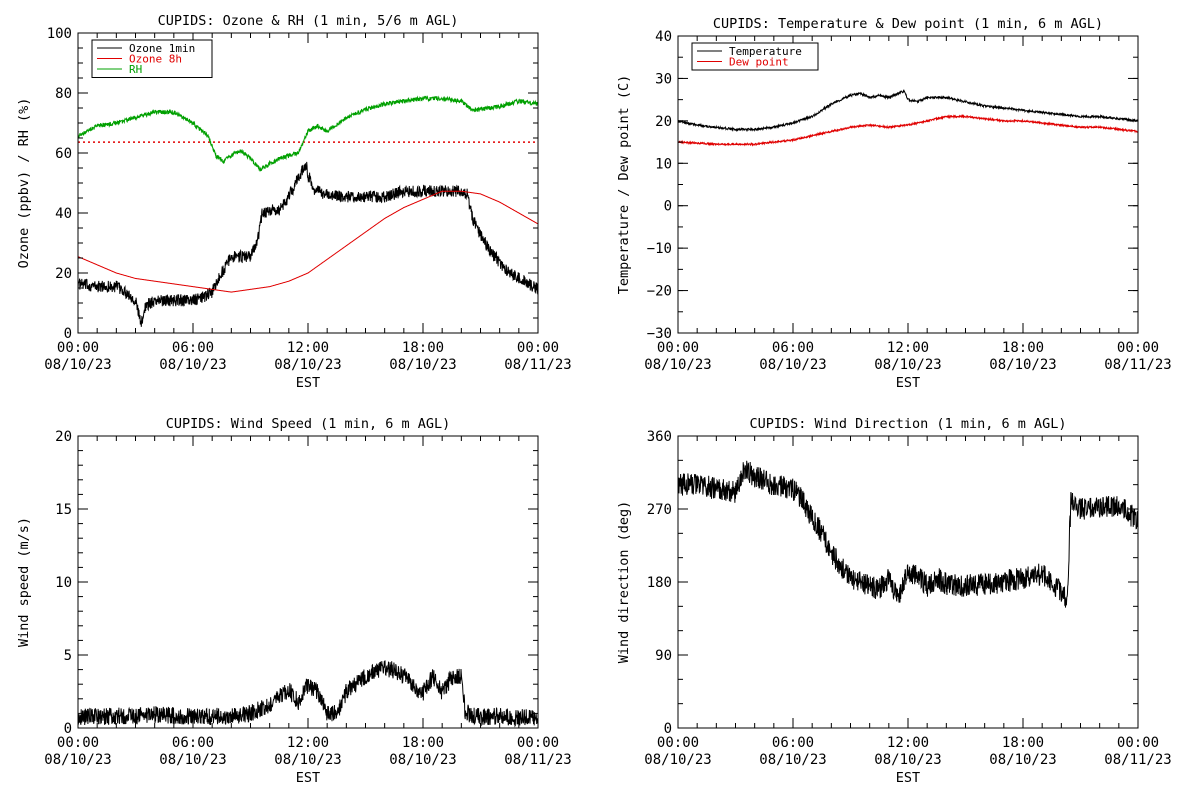 The height and width of the screenshot is (800, 1200). I want to click on y-tick-label: 180, so click(659, 583).